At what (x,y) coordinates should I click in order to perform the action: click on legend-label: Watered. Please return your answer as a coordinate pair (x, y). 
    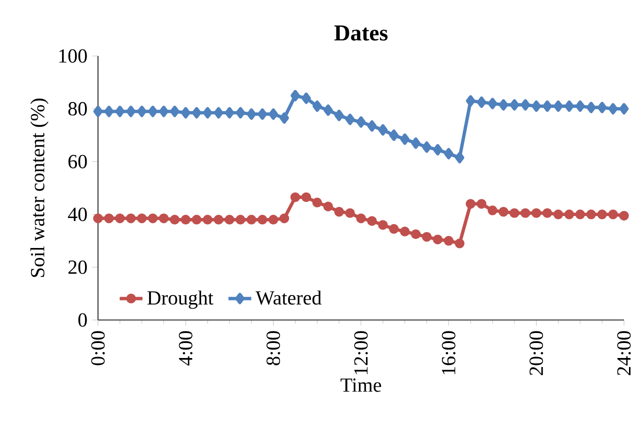
    Looking at the image, I should click on (289, 297).